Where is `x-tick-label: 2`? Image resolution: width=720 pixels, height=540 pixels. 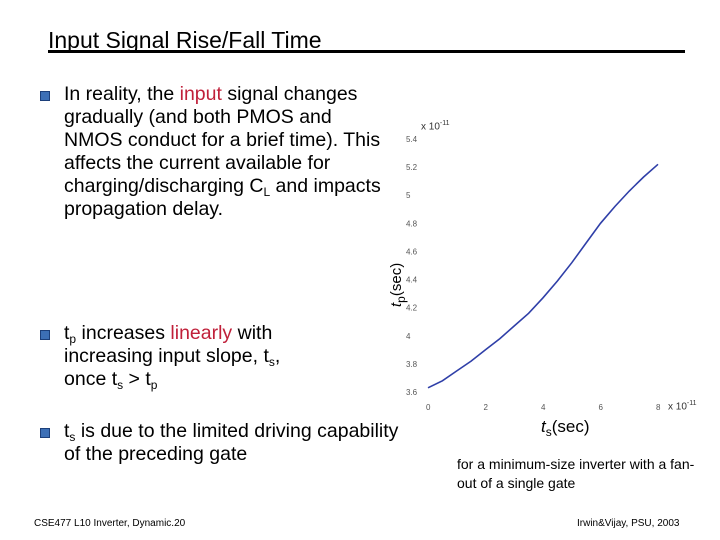 x-tick-label: 2 is located at coordinates (486, 407).